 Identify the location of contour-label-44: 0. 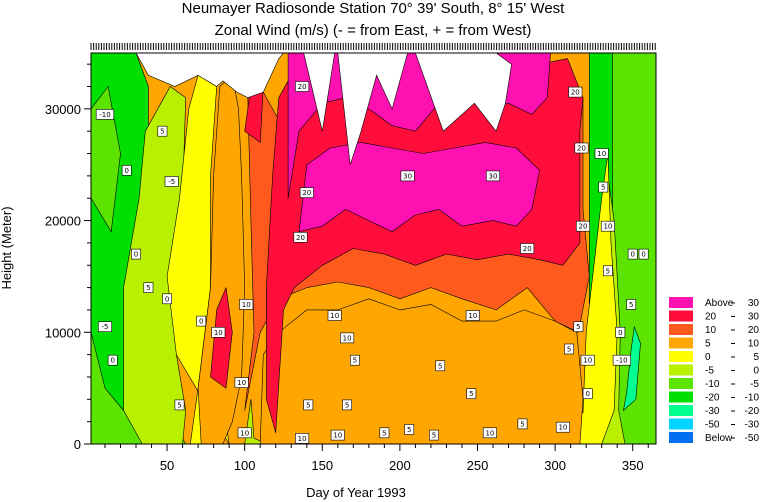
(632, 254).